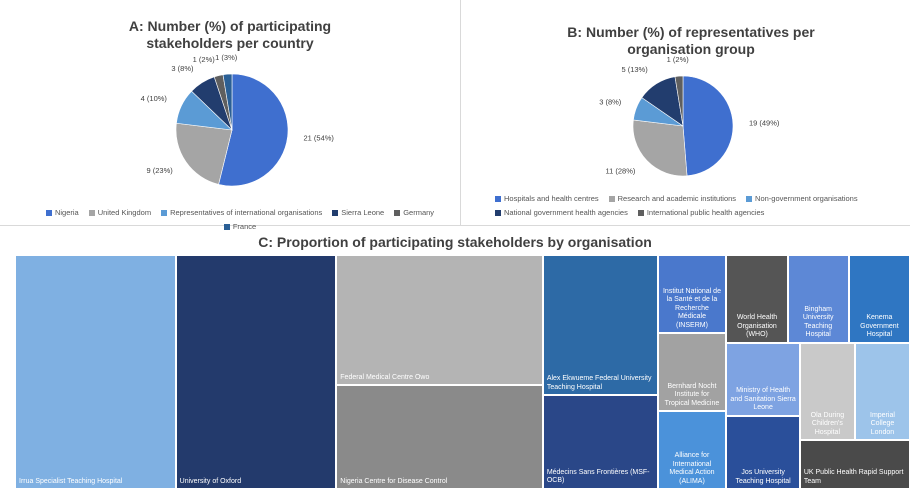 Image resolution: width=910 pixels, height=489 pixels. I want to click on data-label: 1 (3%), so click(226, 57).